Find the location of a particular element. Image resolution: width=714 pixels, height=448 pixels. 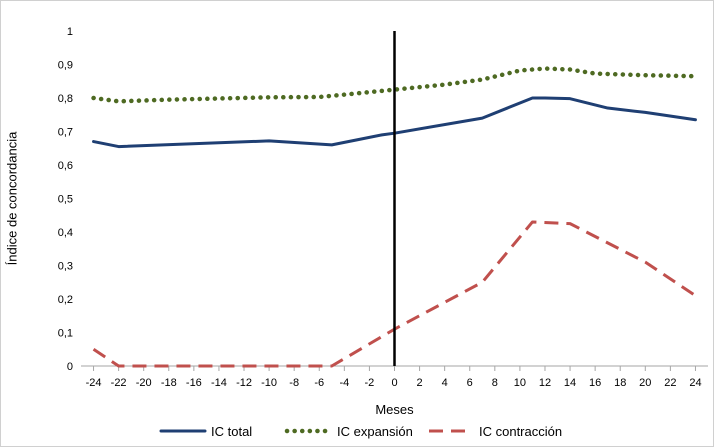

x-tick-label: 6 is located at coordinates (470, 383).